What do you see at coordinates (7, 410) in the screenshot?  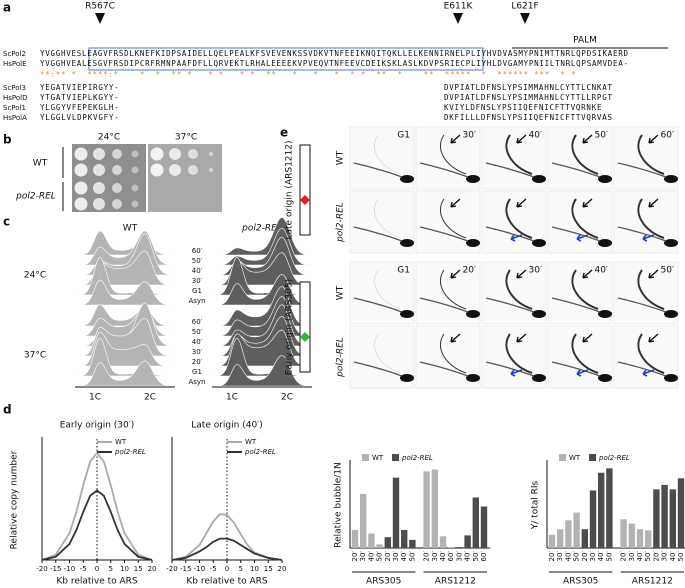 I see `panel-label: d` at bounding box center [7, 410].